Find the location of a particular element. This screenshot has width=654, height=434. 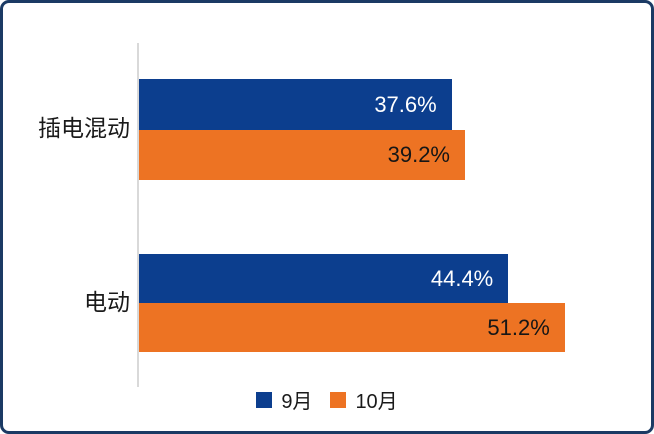

legend: 9月 10月 is located at coordinates (327, 399).